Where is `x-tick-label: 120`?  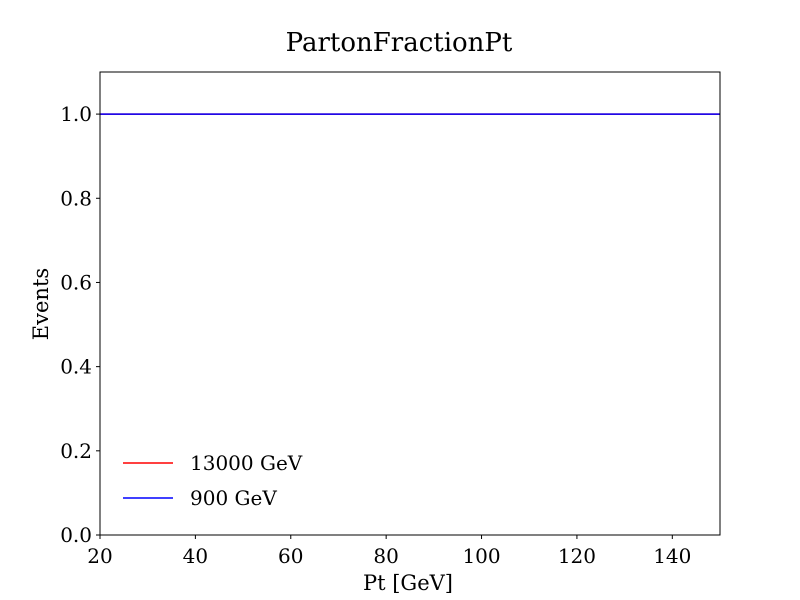
x-tick-label: 120 is located at coordinates (577, 556).